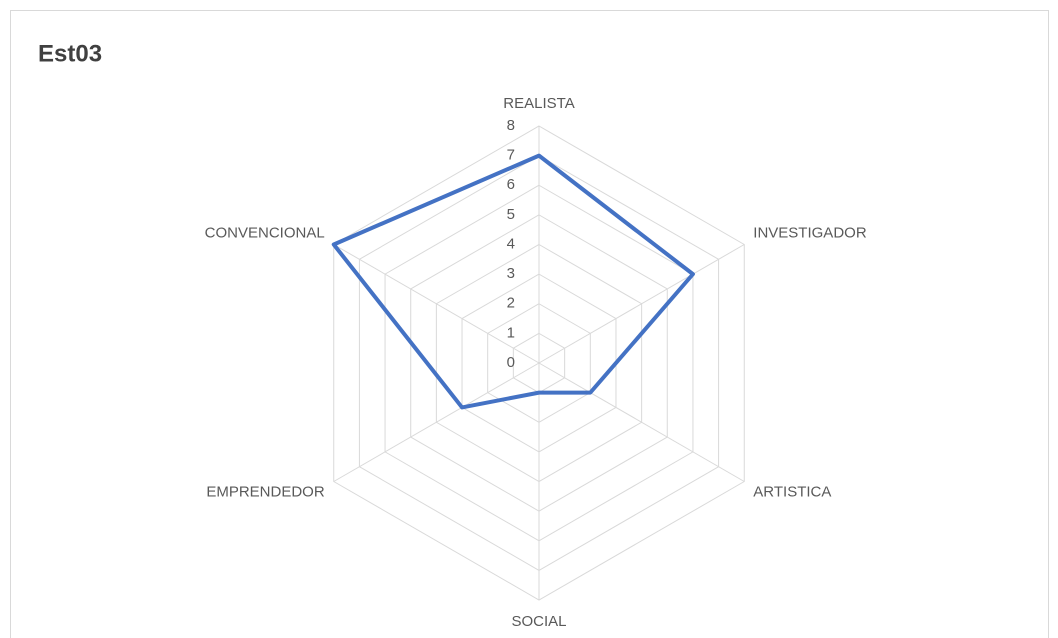 The image size is (1058, 638). Describe the element at coordinates (538, 103) in the screenshot. I see `category-label: REALISTA` at that location.